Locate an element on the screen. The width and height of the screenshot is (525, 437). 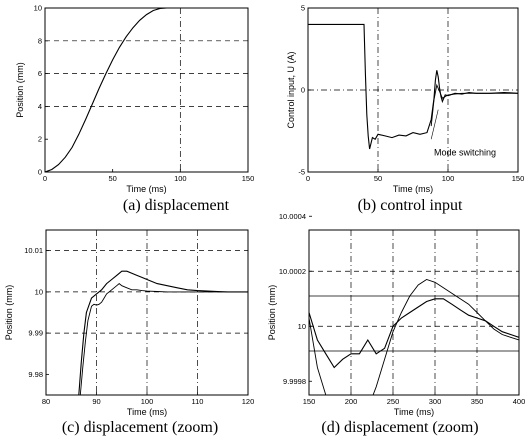
y-tick-label: 2 is located at coordinates (40, 139).